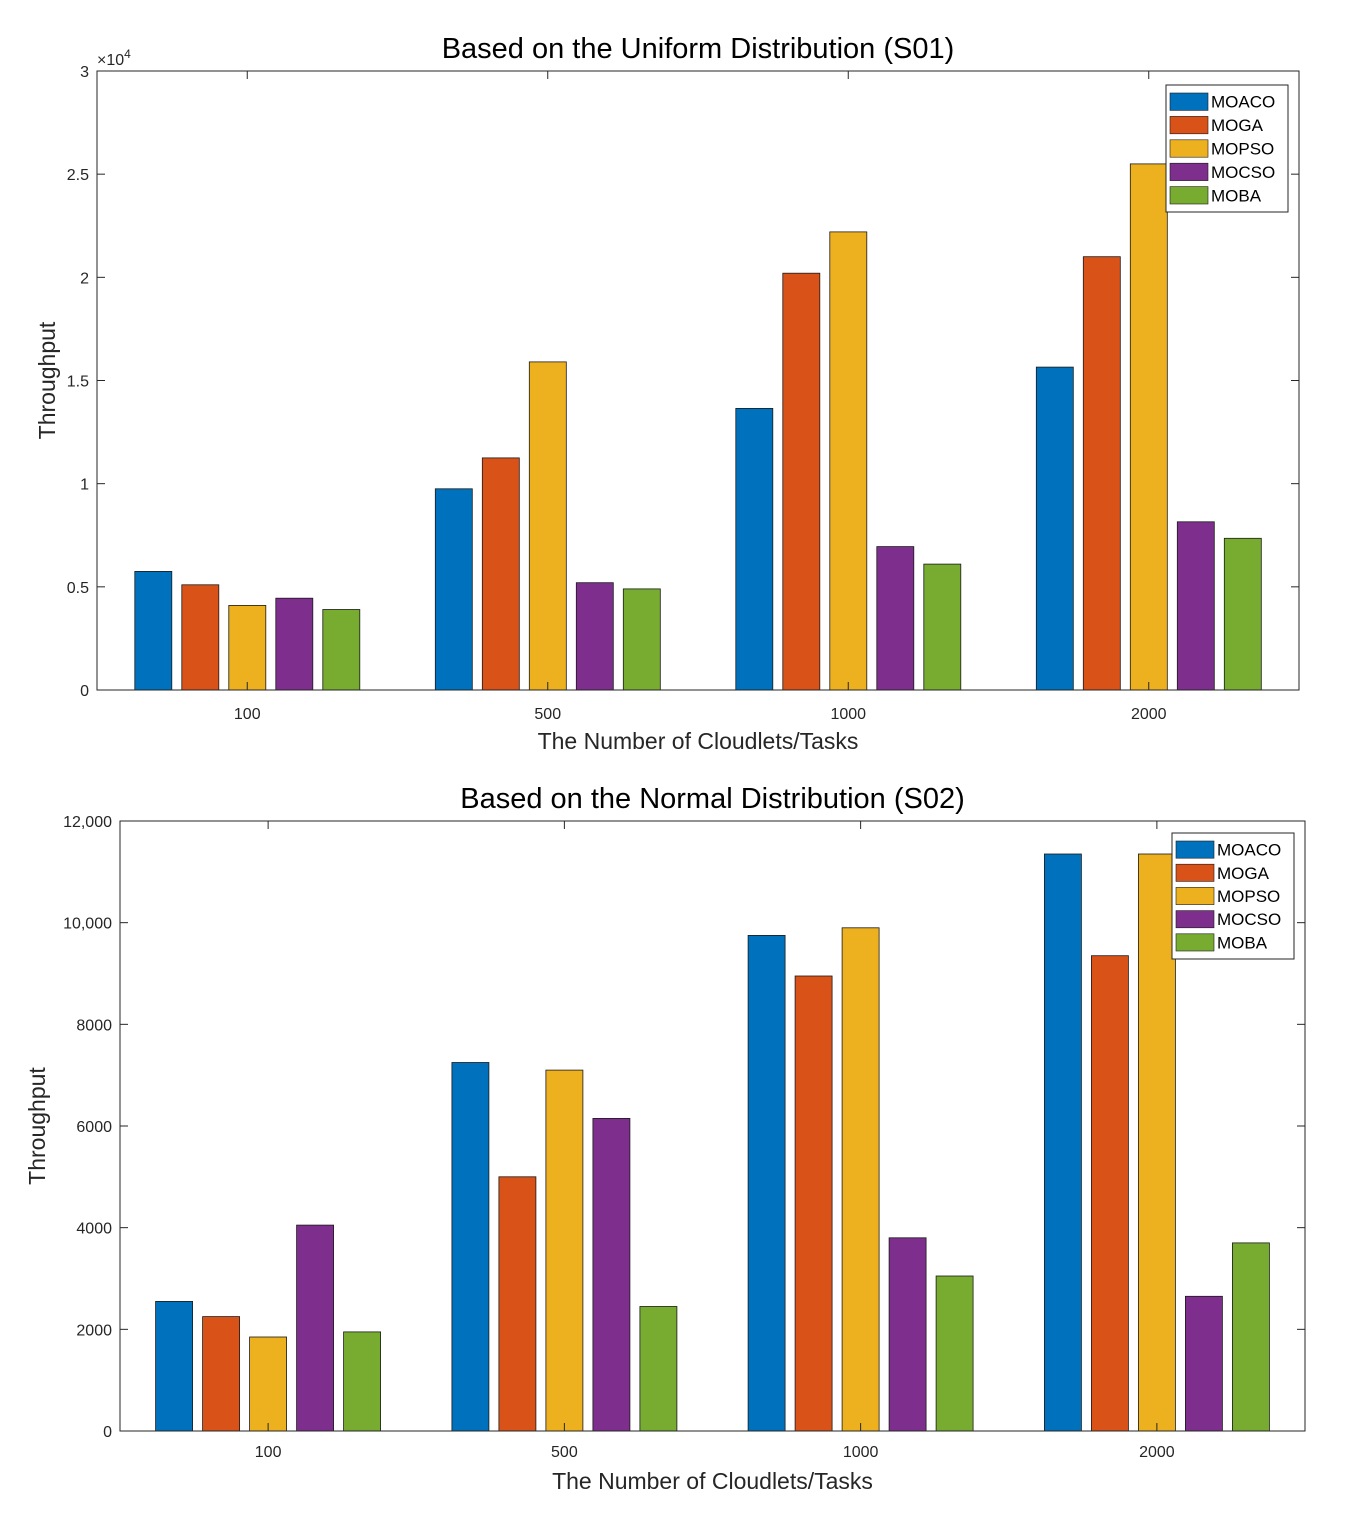 The height and width of the screenshot is (1524, 1359). Describe the element at coordinates (84, 485) in the screenshot. I see `y-tick-label: 1` at that location.